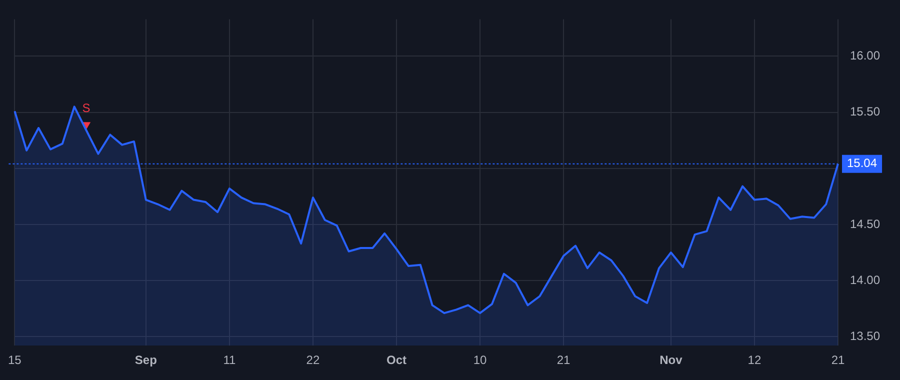  Describe the element at coordinates (480, 360) in the screenshot. I see `x-tick-label: 10` at that location.